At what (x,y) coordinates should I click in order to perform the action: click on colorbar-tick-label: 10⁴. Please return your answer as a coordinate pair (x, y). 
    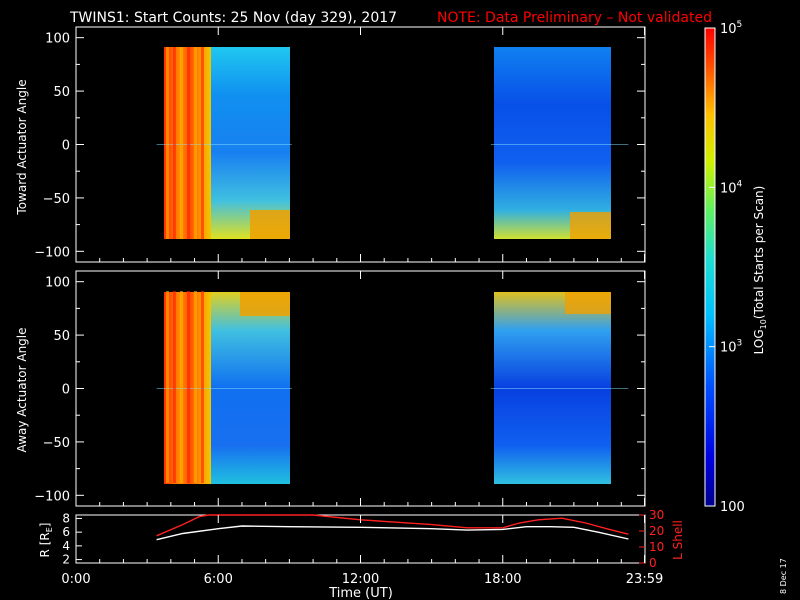
    Looking at the image, I should click on (731, 187).